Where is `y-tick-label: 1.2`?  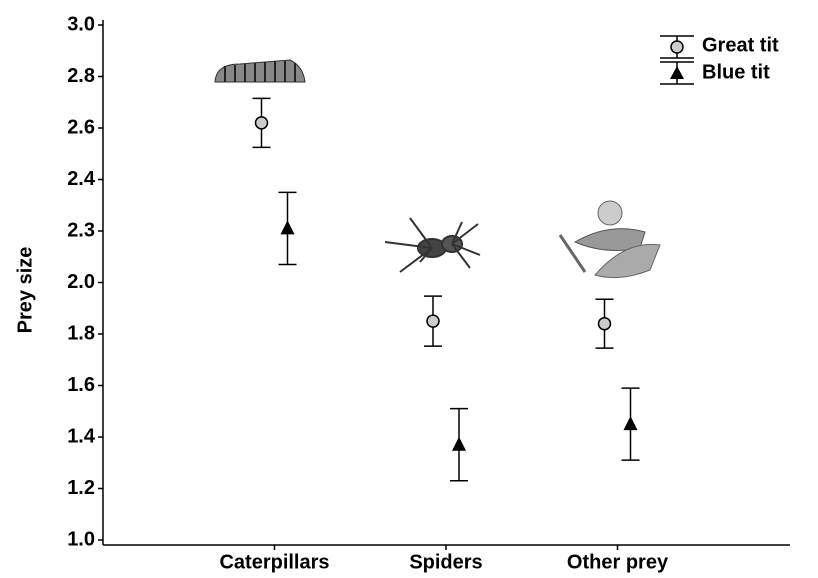 y-tick-label: 1.2 is located at coordinates (81, 488).